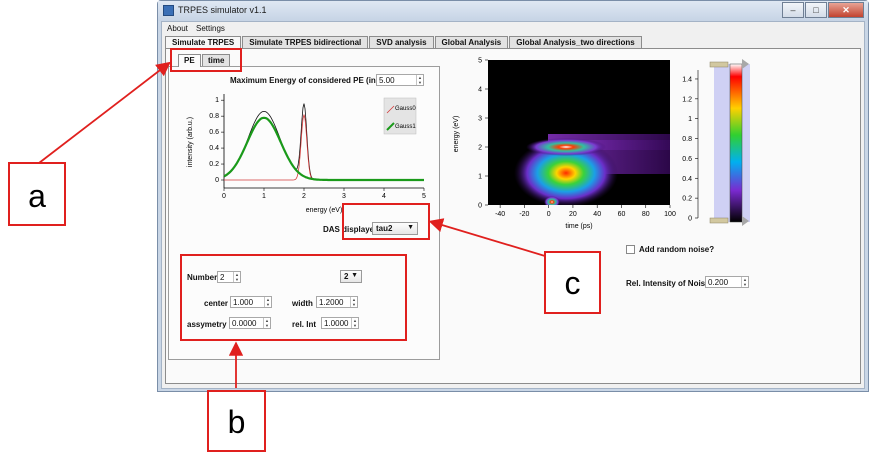  I want to click on menu-about: About, so click(177, 28).